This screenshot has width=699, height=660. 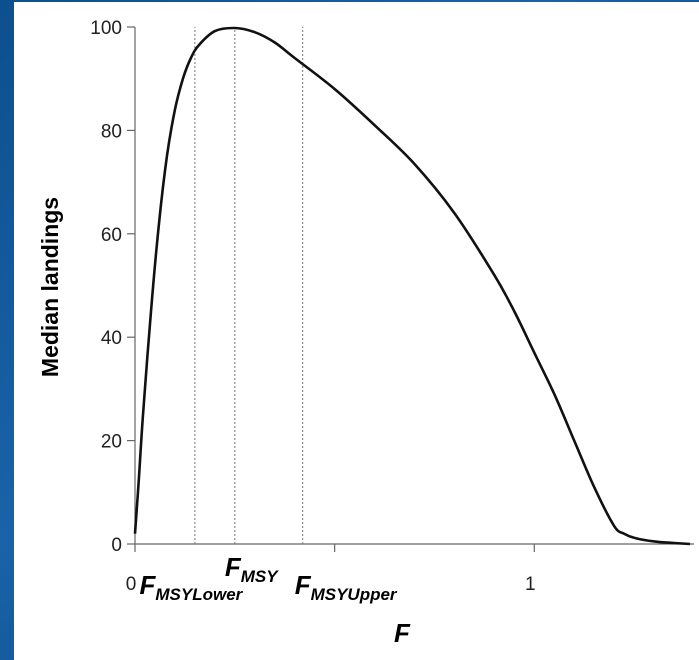 What do you see at coordinates (530, 584) in the screenshot?
I see `x-tick-label: 1` at bounding box center [530, 584].